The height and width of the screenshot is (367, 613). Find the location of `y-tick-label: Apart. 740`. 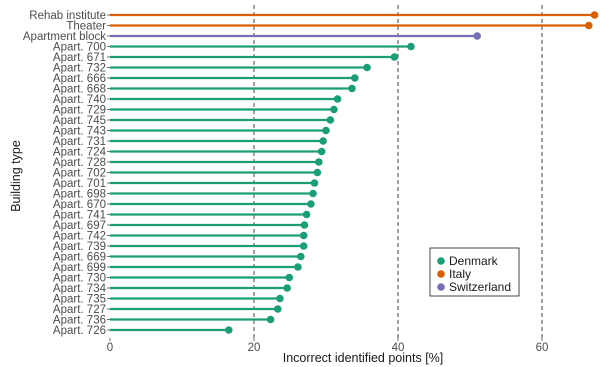

y-tick-label: Apart. 740 is located at coordinates (79, 100).